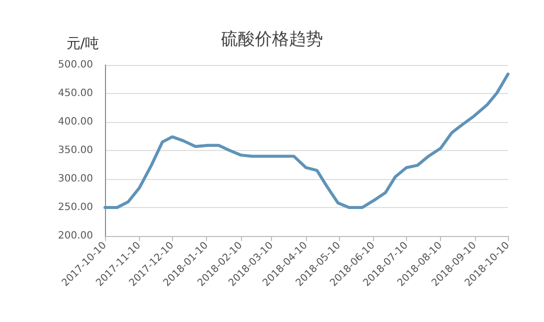  What do you see at coordinates (75, 122) in the screenshot?
I see `y-tick-label: 400.00` at bounding box center [75, 122].